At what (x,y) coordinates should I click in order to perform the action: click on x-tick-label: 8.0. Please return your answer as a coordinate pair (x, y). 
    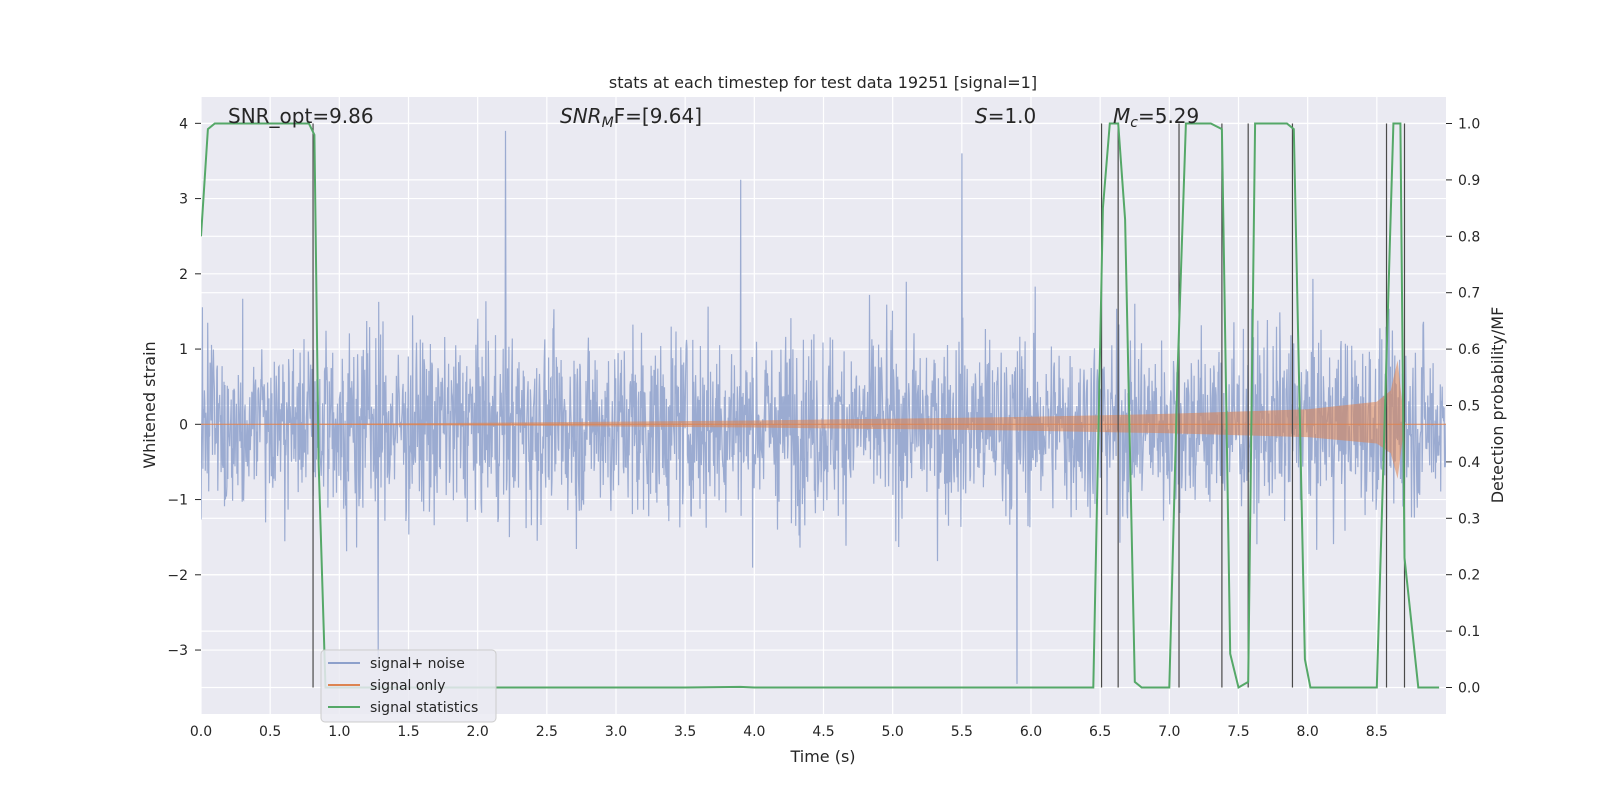
    Looking at the image, I should click on (1308, 732).